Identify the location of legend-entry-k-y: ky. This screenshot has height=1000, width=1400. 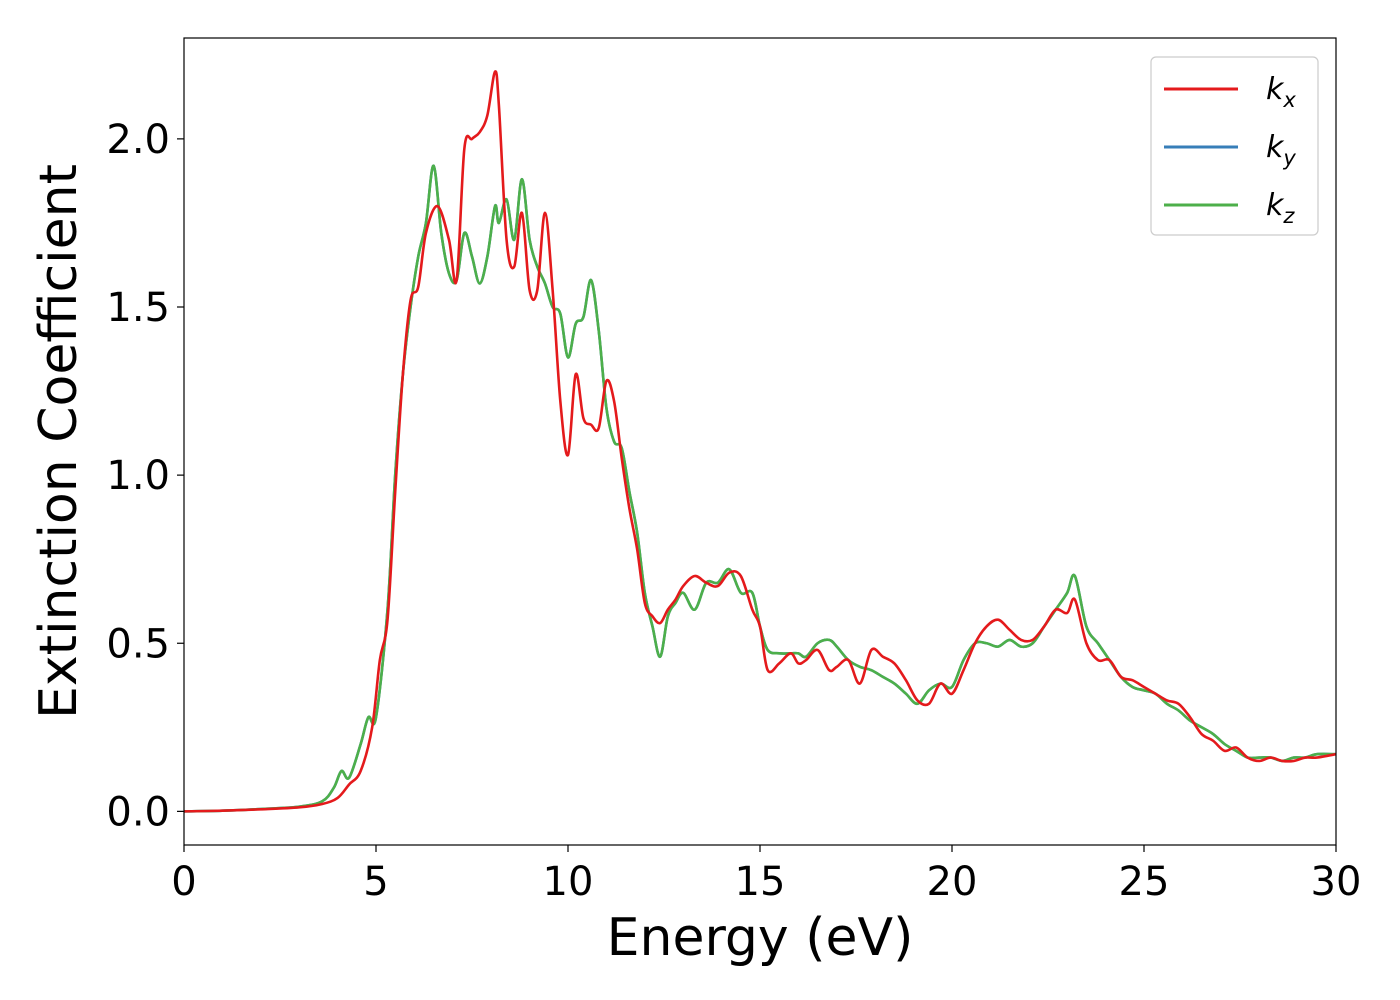
(1230, 150).